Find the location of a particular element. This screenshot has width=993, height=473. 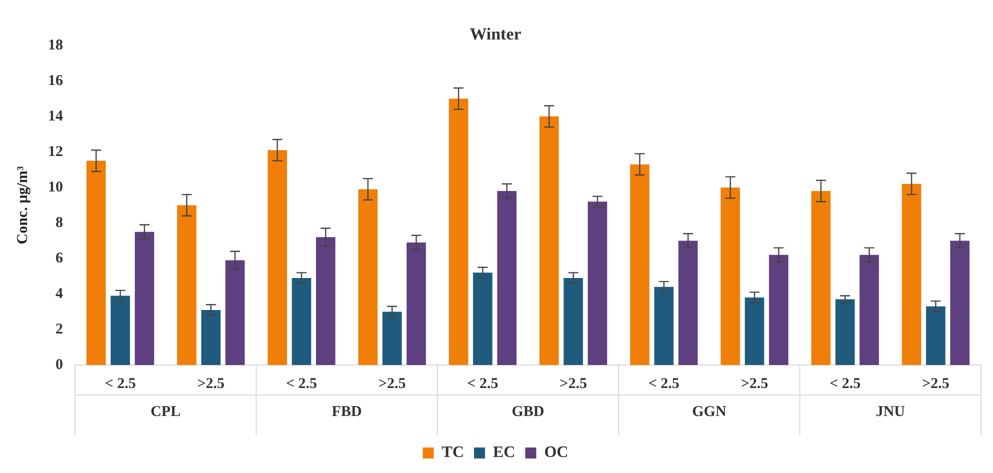

text: JNU is located at coordinates (891, 412).